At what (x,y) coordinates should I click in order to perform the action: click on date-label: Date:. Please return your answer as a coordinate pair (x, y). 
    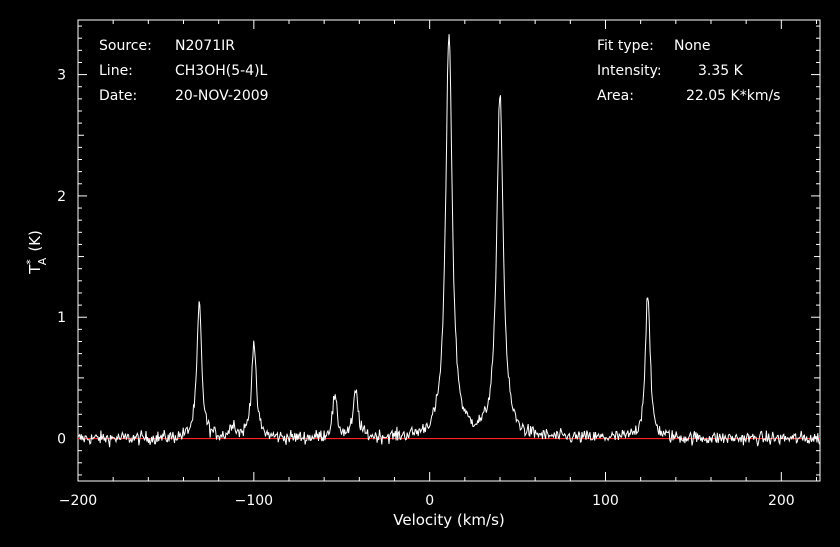
    Looking at the image, I should click on (118, 96).